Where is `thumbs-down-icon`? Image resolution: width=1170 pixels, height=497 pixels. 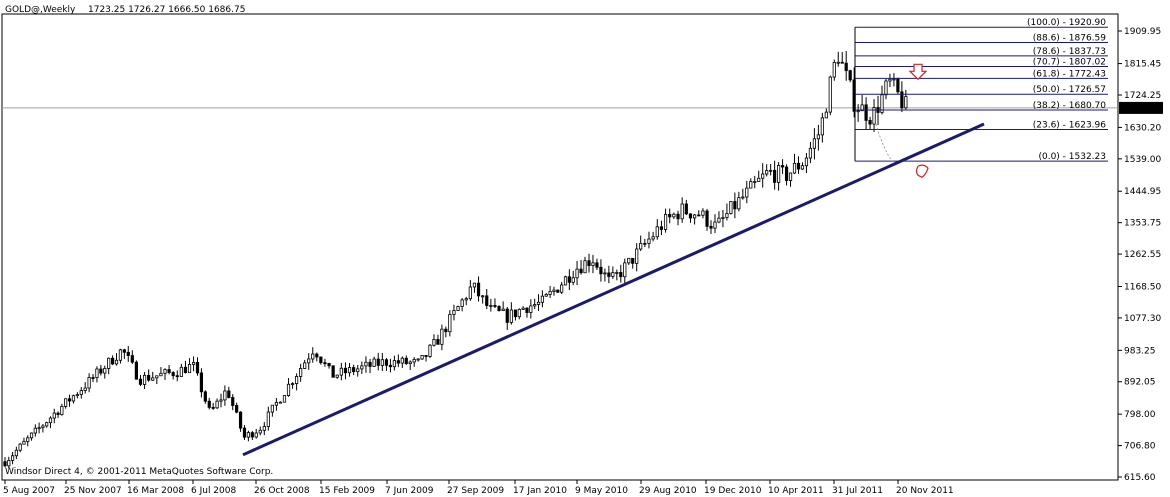
thumbs-down-icon is located at coordinates (922, 171).